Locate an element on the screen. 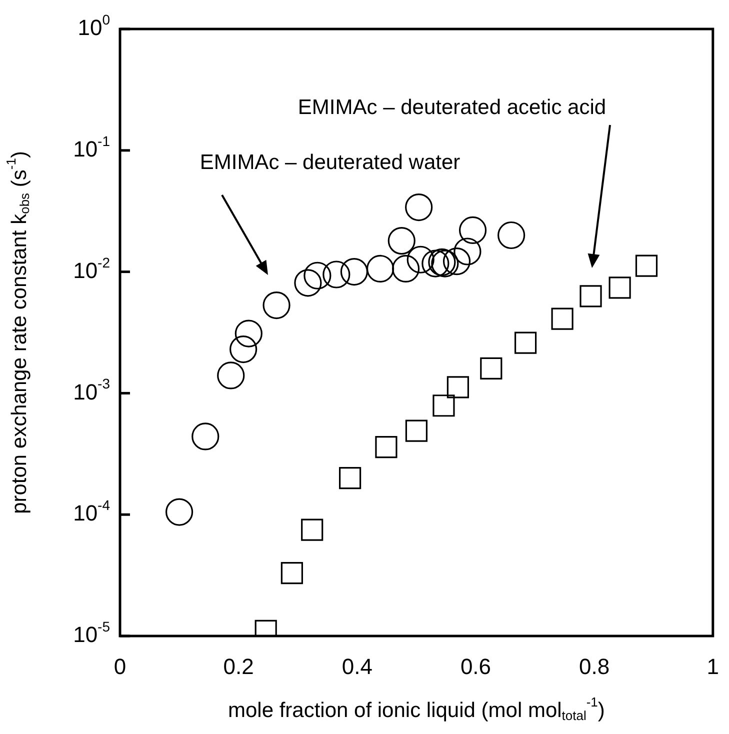 The height and width of the screenshot is (734, 729). annotation: EMIMAc – deuterated water is located at coordinates (330, 162).